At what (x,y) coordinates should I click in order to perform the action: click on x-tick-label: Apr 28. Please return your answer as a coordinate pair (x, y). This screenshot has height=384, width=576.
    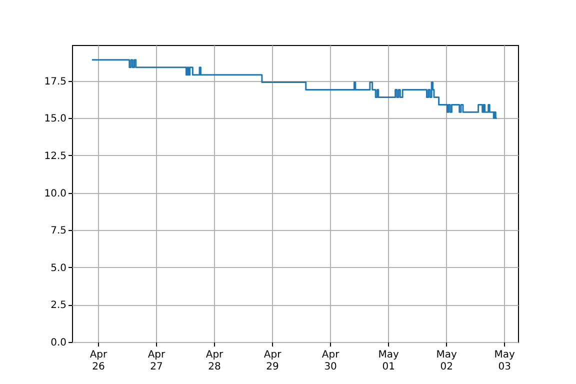
    Looking at the image, I should click on (215, 361).